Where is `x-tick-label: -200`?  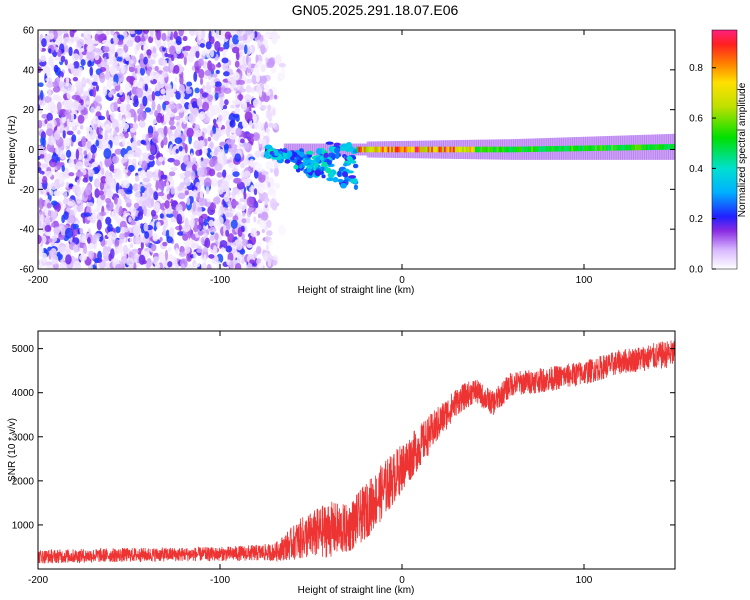
x-tick-label: -200 is located at coordinates (38, 280).